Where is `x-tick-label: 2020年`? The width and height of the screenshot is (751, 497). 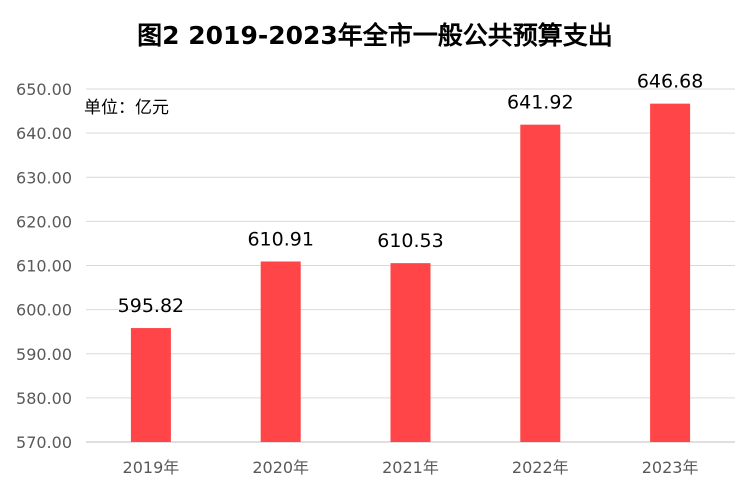
x-tick-label: 2020年 is located at coordinates (280, 467).